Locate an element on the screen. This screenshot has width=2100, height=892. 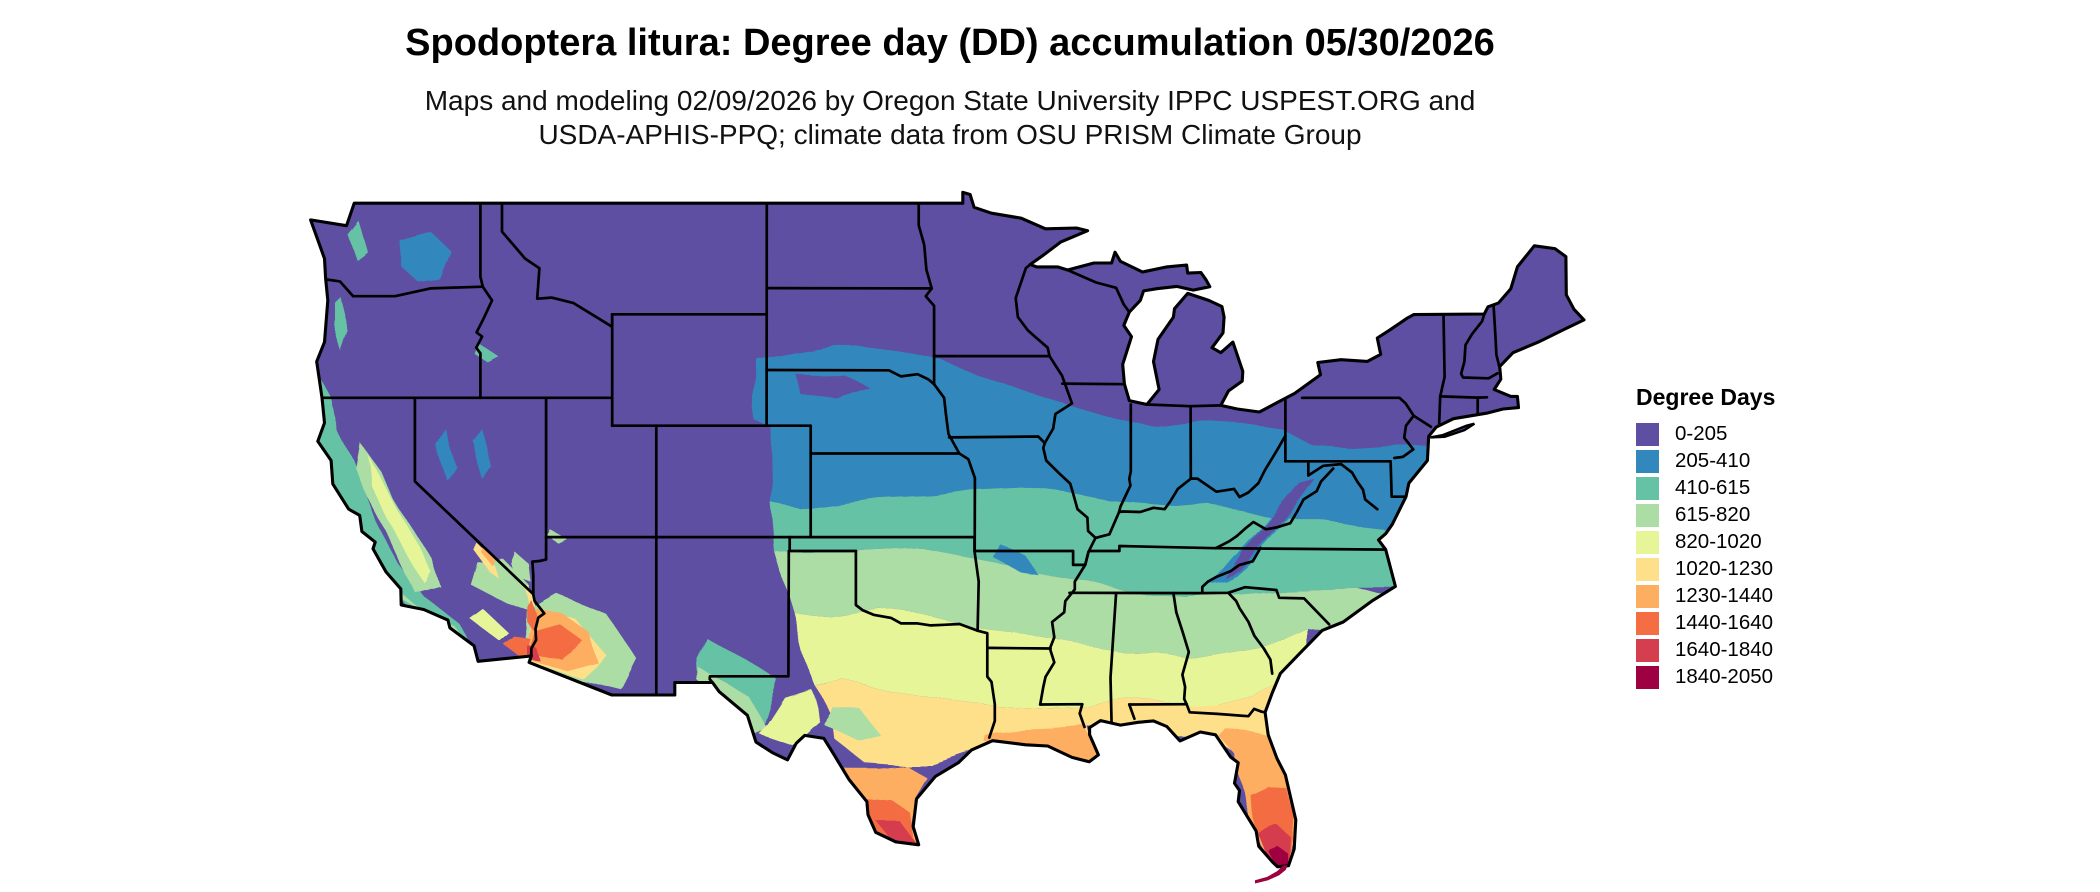
legend-bin-label: 0-205 is located at coordinates (1701, 433).